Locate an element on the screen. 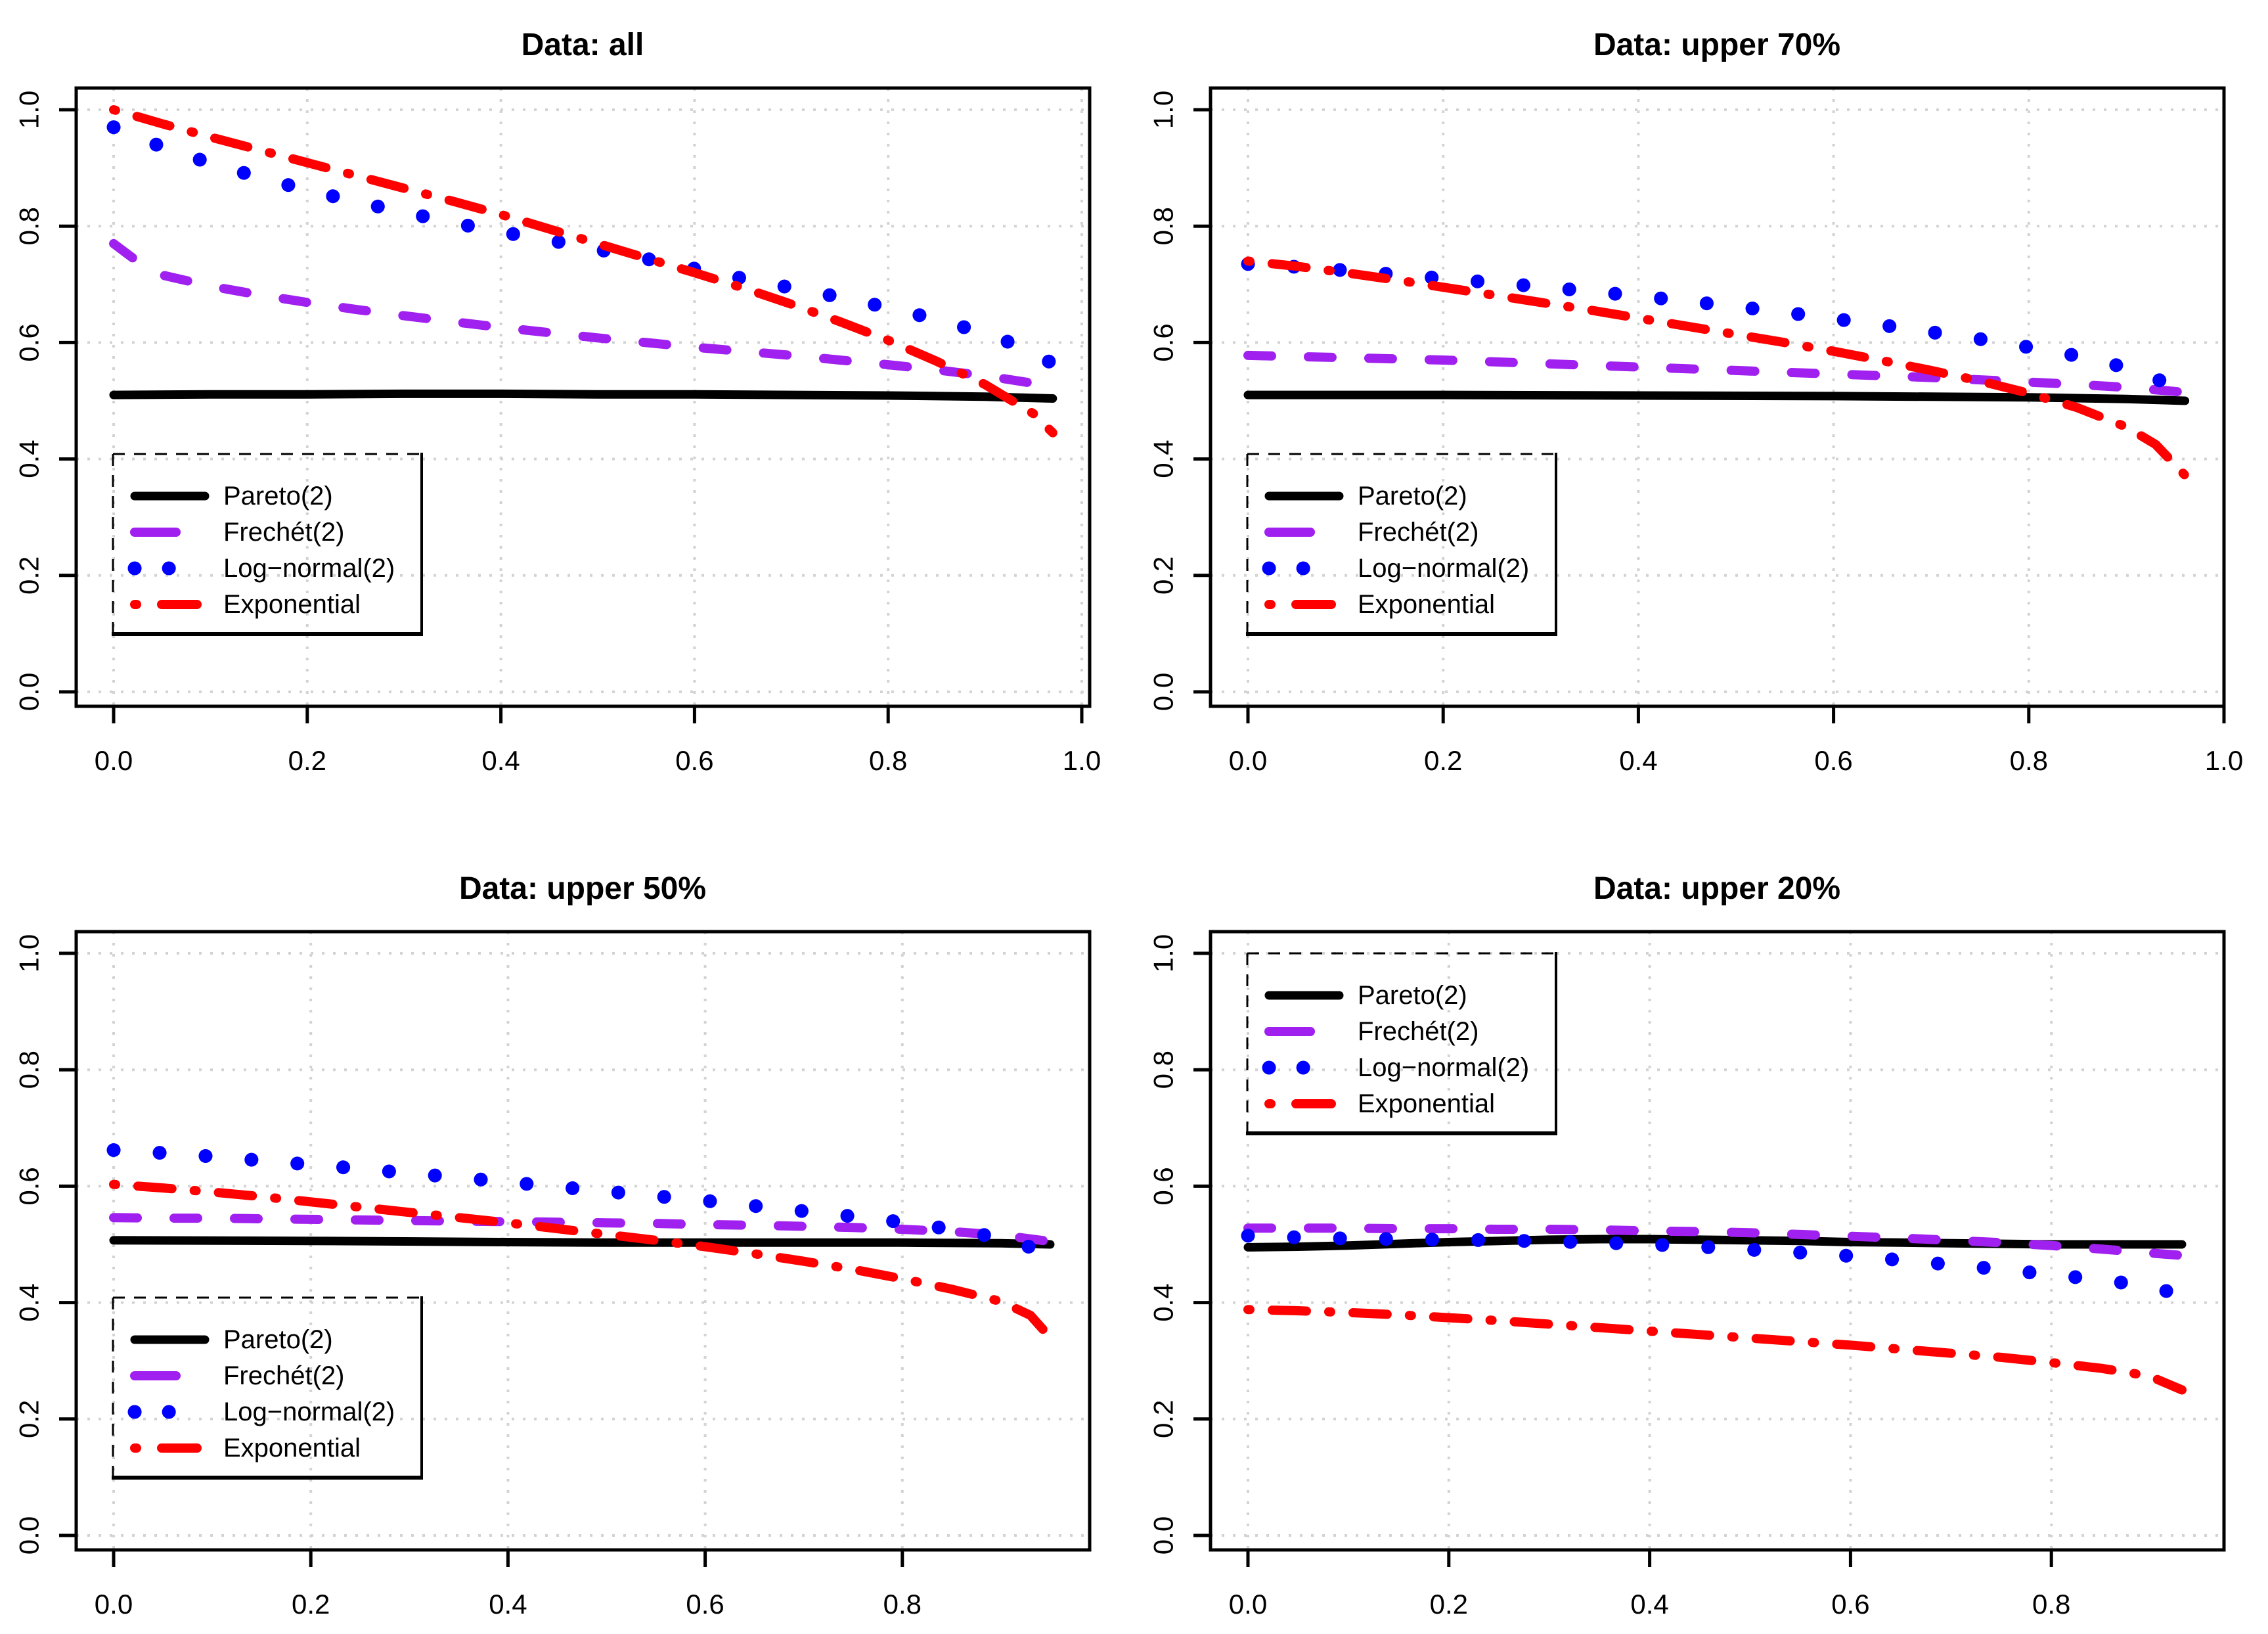 Image resolution: width=2268 pixels, height=1634 pixels. panel-title: Data: upper 20% is located at coordinates (1716, 888).